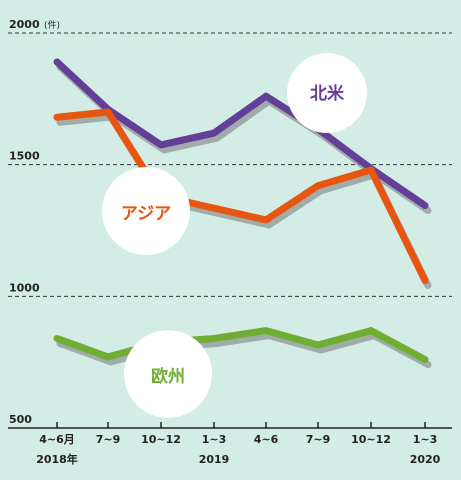  Describe the element at coordinates (266, 439) in the screenshot. I see `x-tick-label: 4~6` at that location.